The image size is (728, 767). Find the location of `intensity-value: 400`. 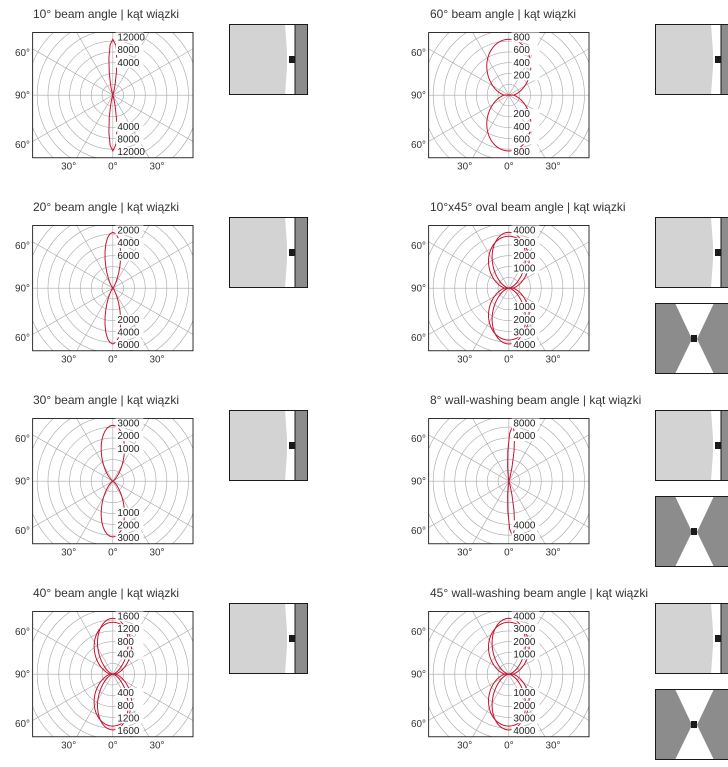

intensity-value: 400 is located at coordinates (521, 63).